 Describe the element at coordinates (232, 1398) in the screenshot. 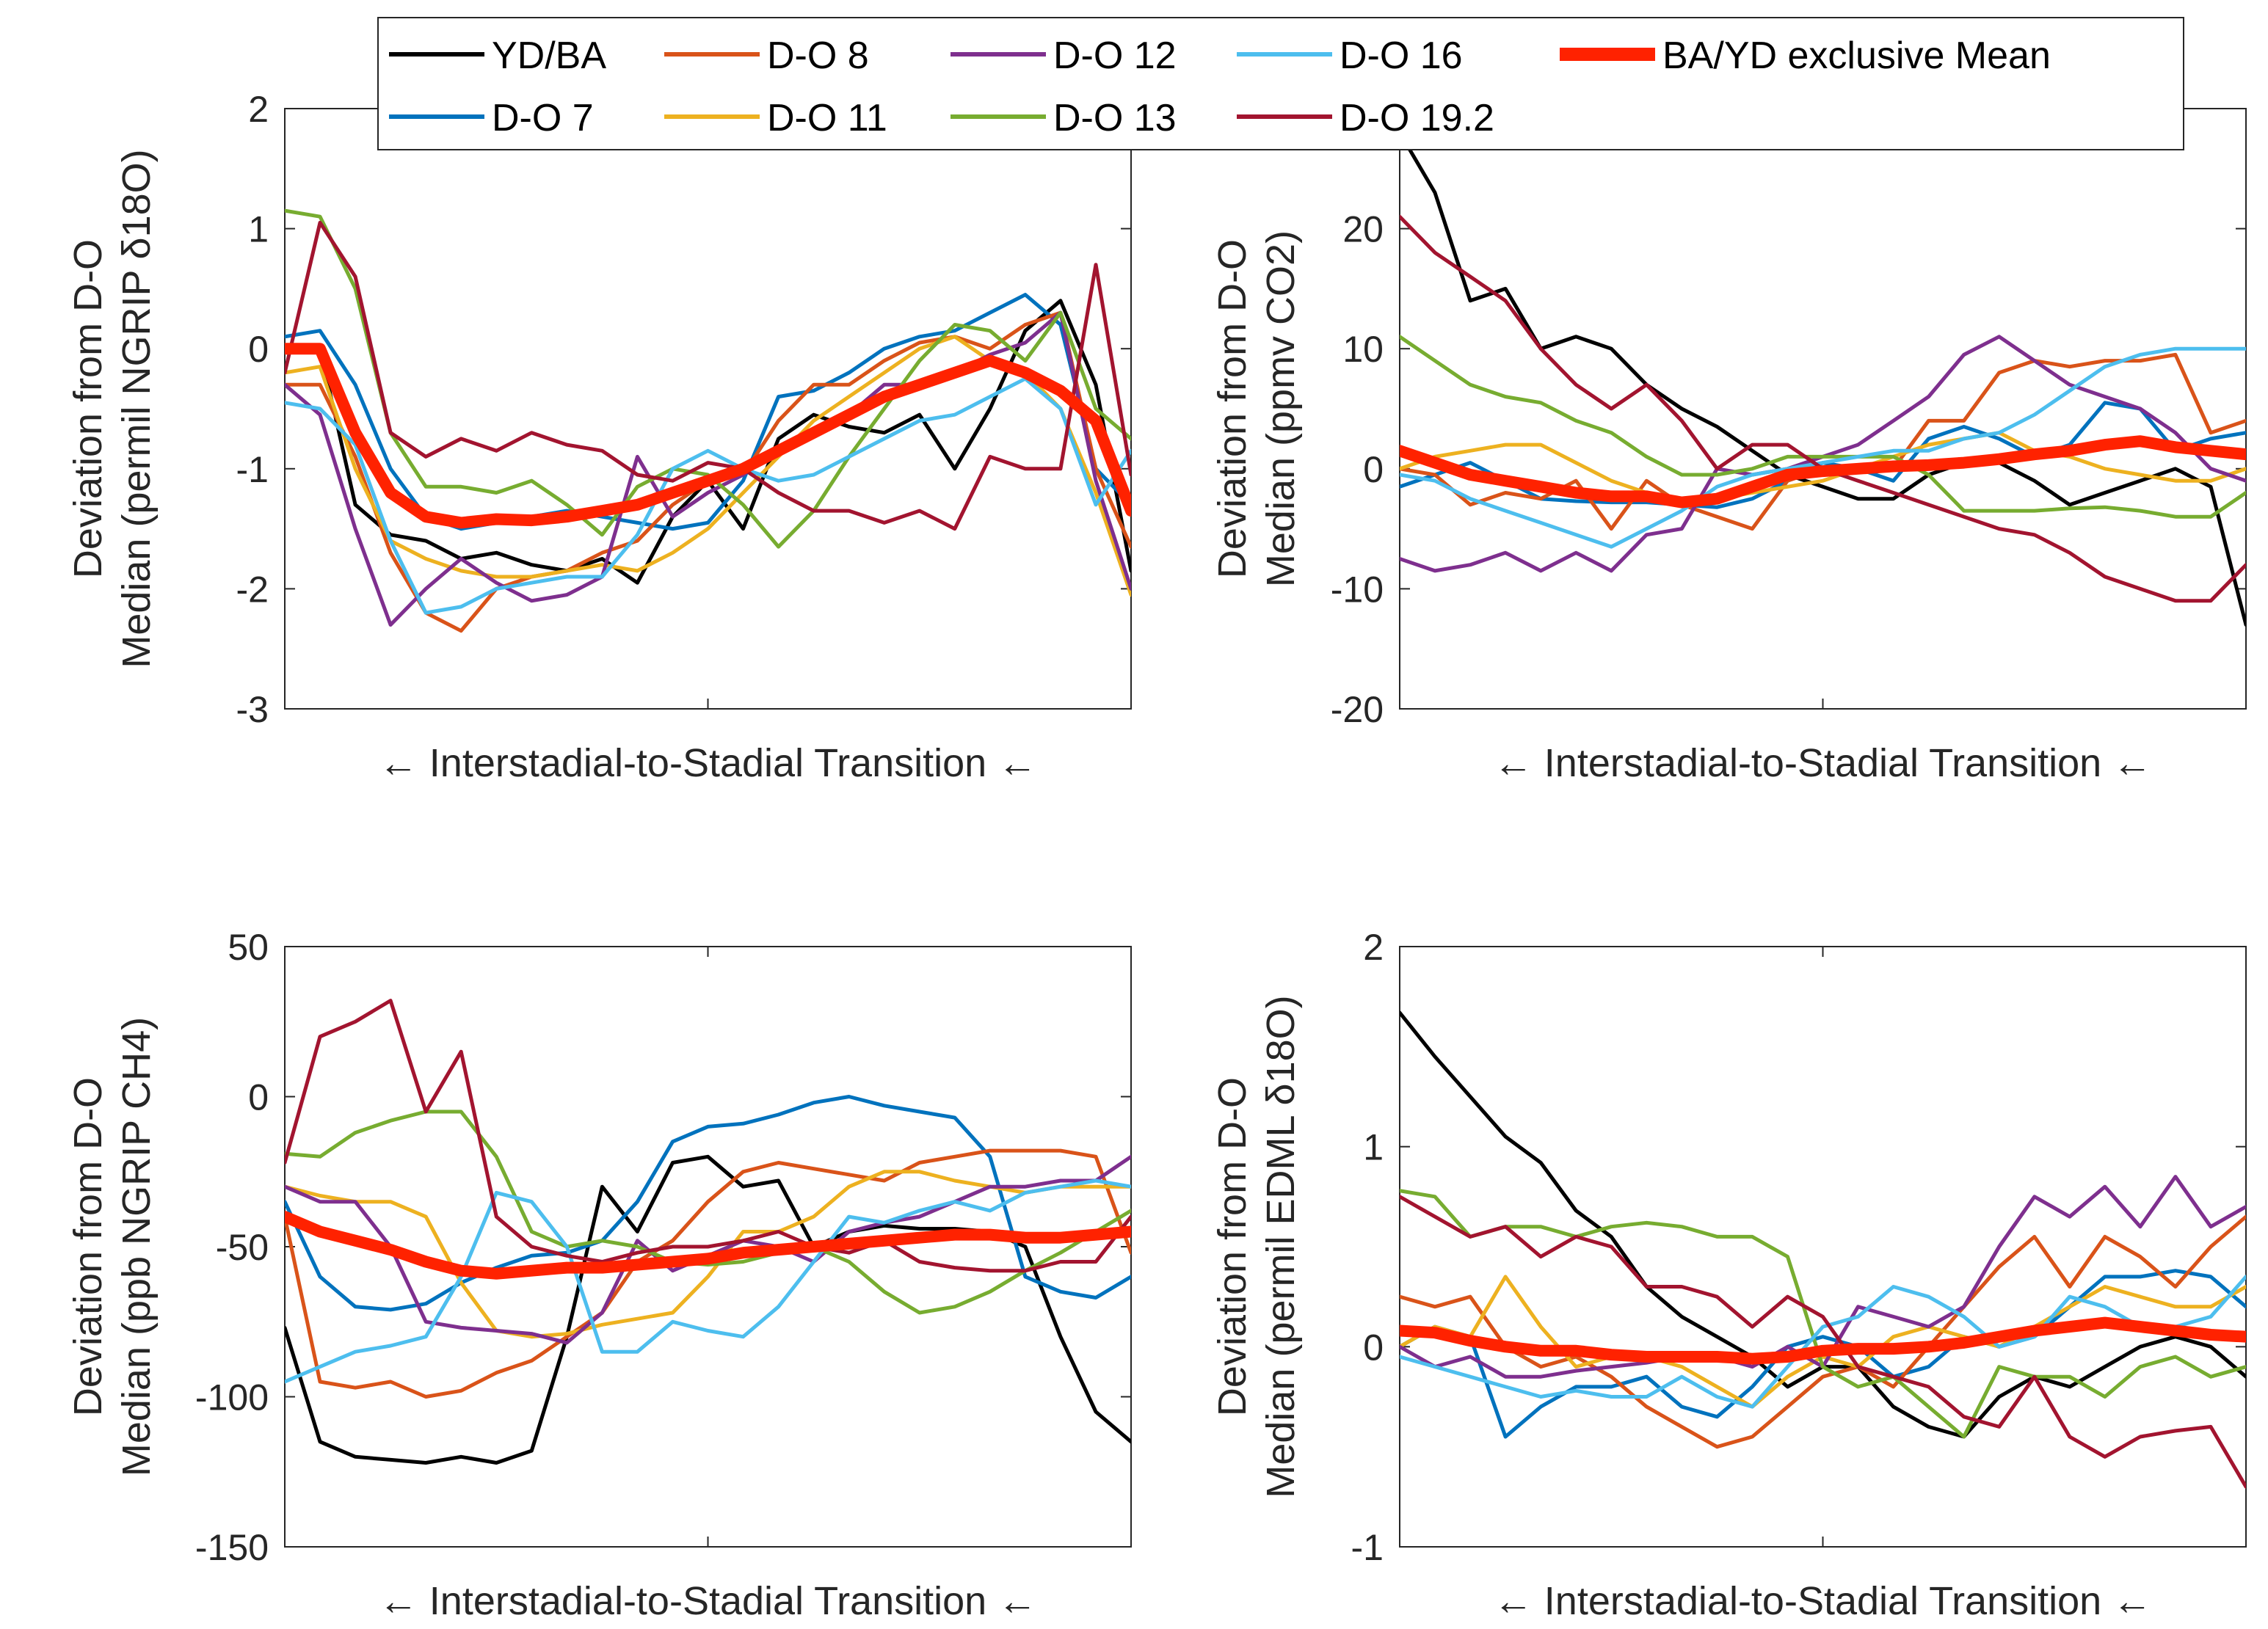

I see `y-tick-label: -100` at that location.